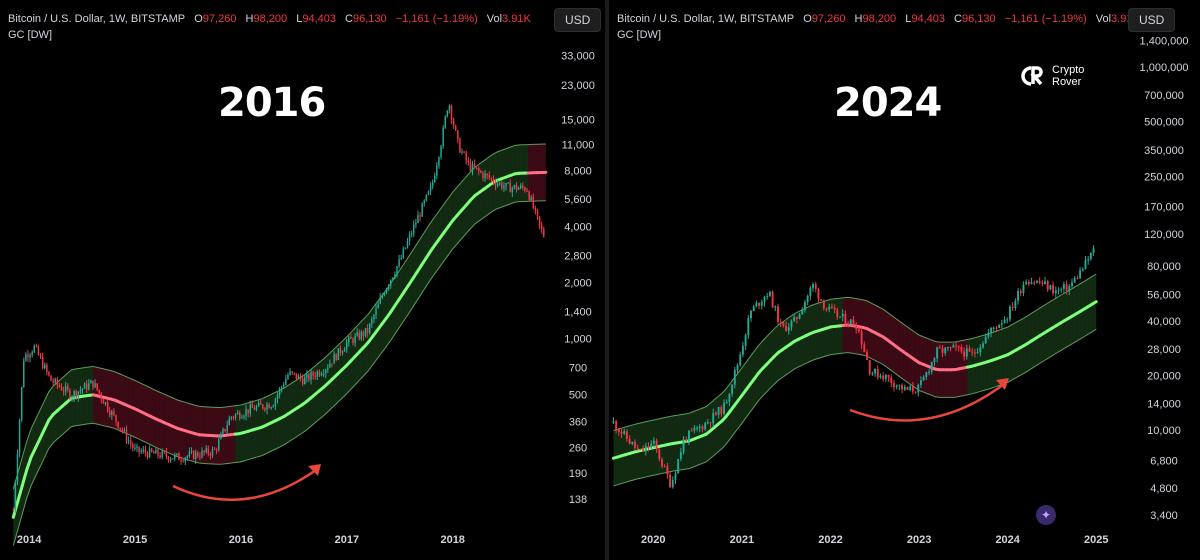  What do you see at coordinates (1164, 516) in the screenshot?
I see `y-axis-tick-label: 3,400` at bounding box center [1164, 516].